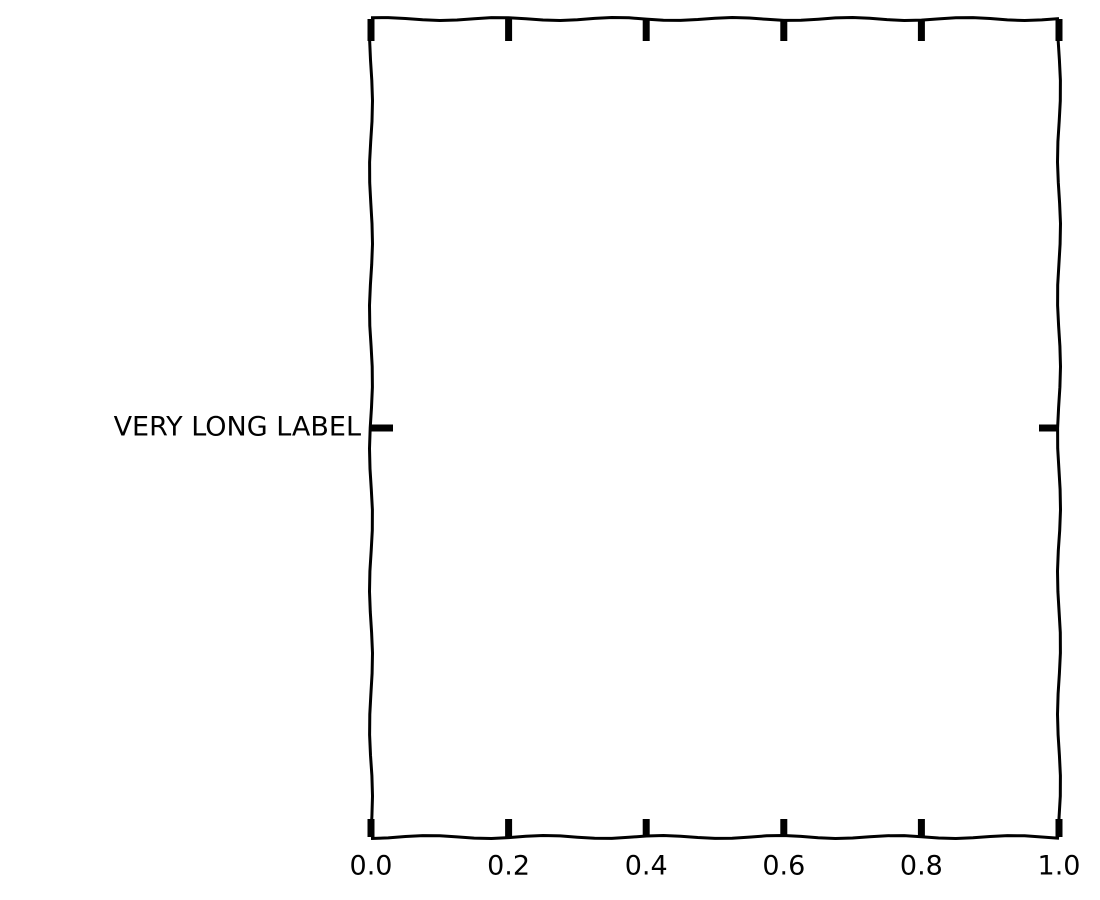 This screenshot has width=1100, height=900. I want to click on x-tick-label: 1.0, so click(1059, 866).